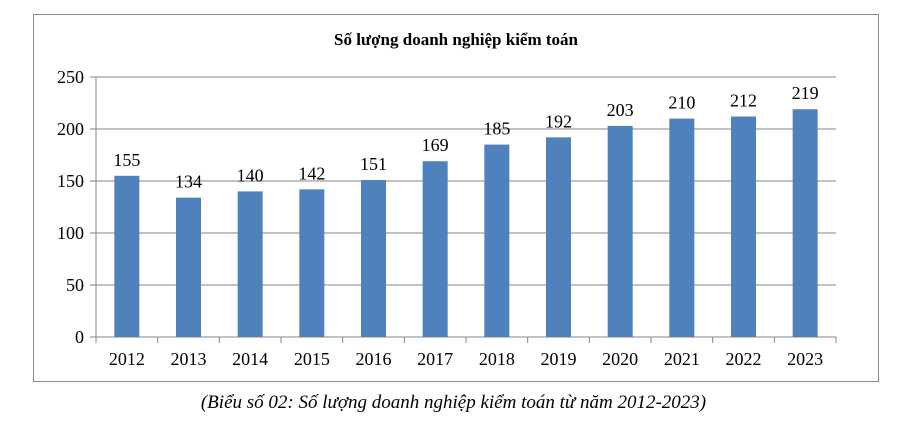 This screenshot has width=907, height=424. Describe the element at coordinates (620, 359) in the screenshot. I see `x-tick-label: 2020` at that location.